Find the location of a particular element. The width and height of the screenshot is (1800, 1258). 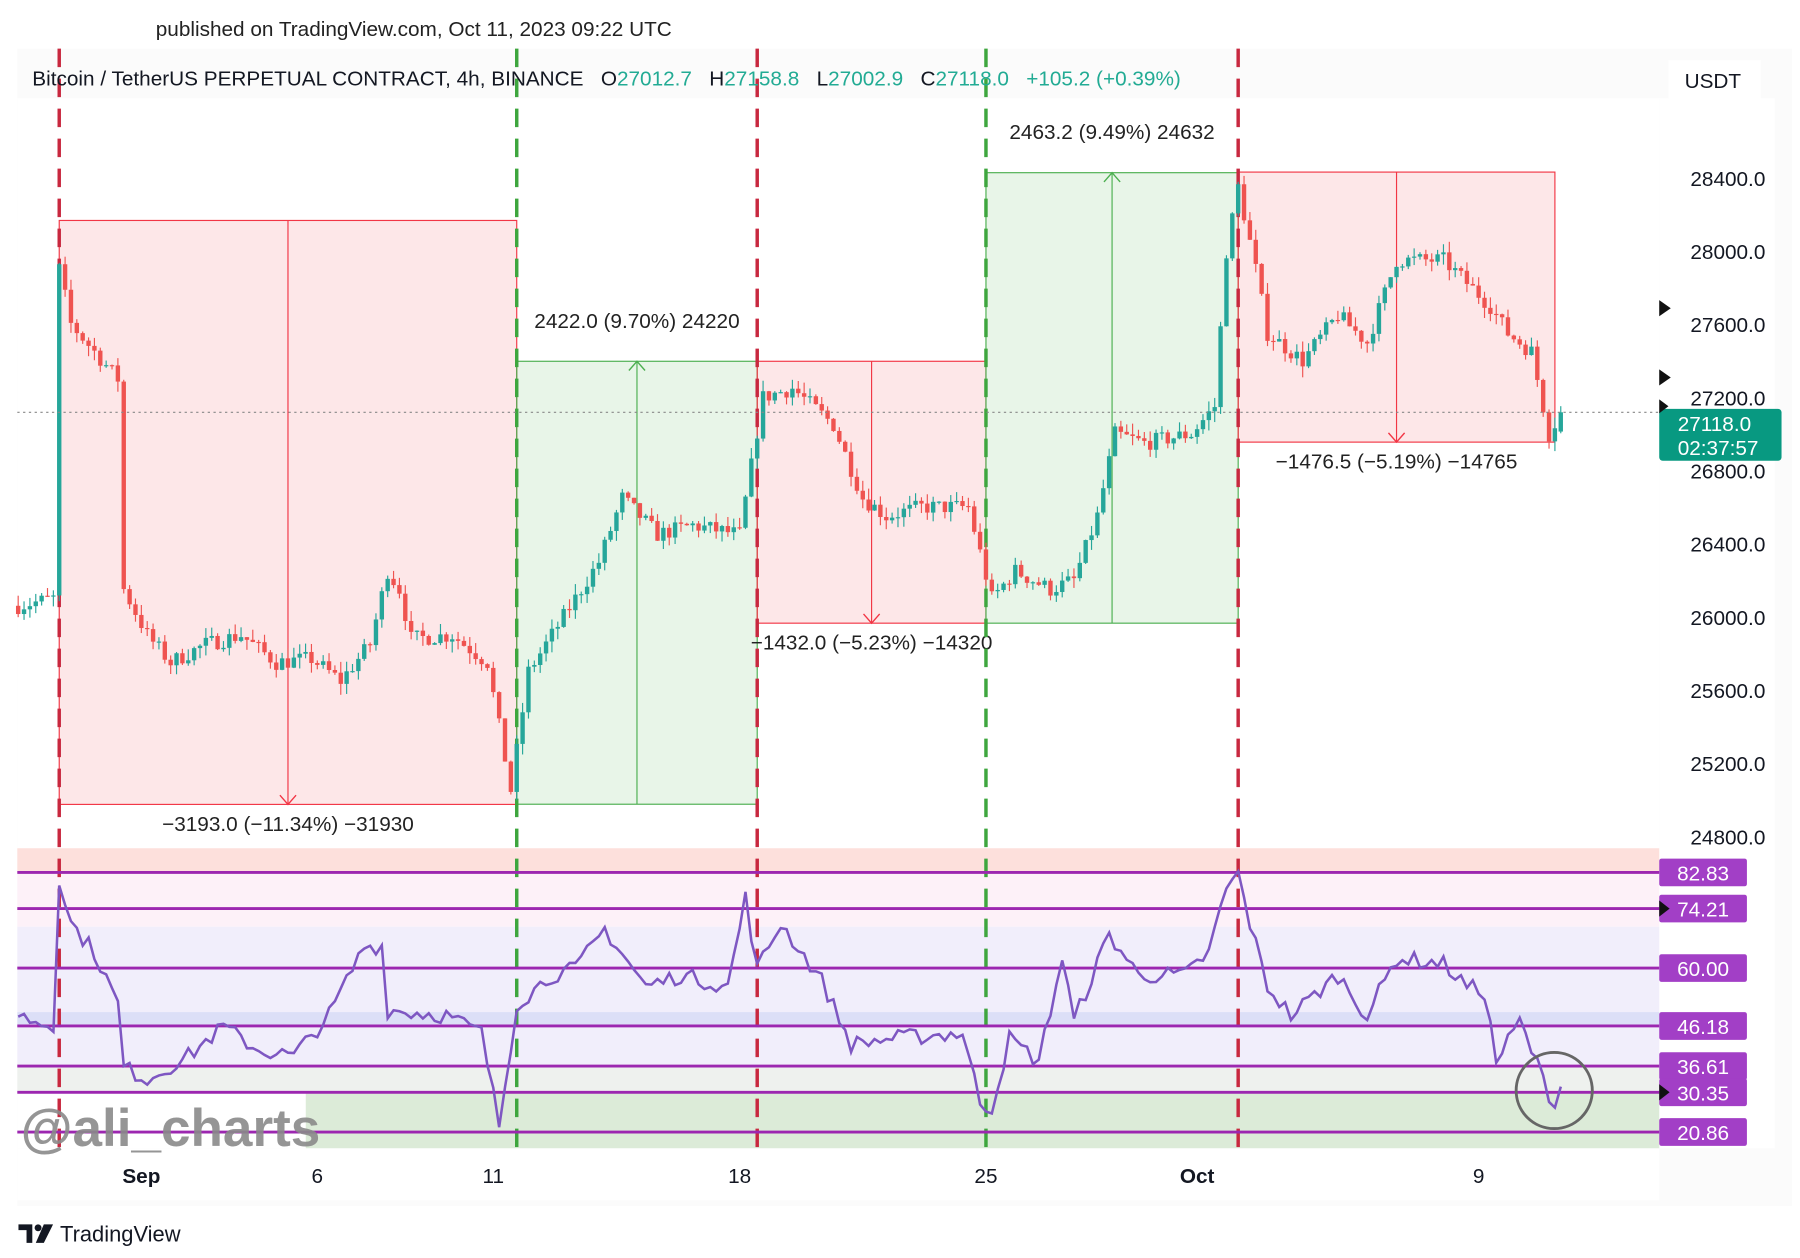

price-tick-label: 25200.0 is located at coordinates (1727, 764).